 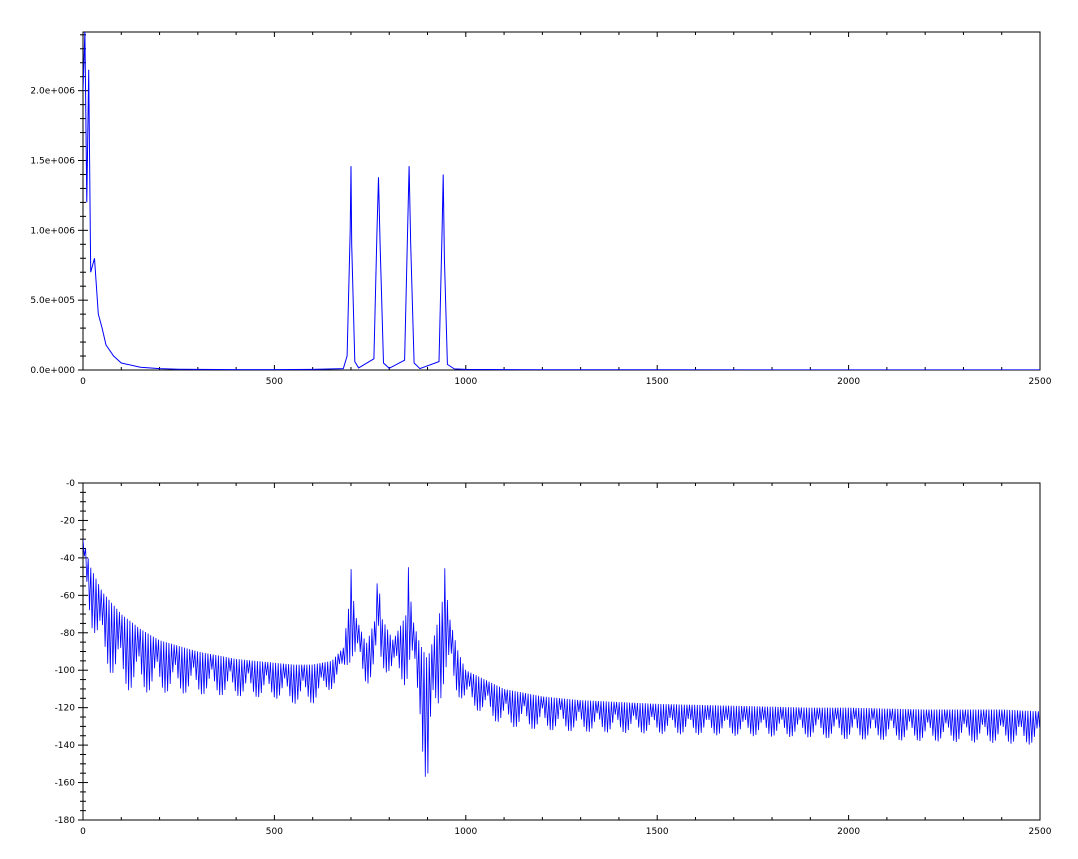 I want to click on y-tick-label: -180, so click(x=65, y=821).